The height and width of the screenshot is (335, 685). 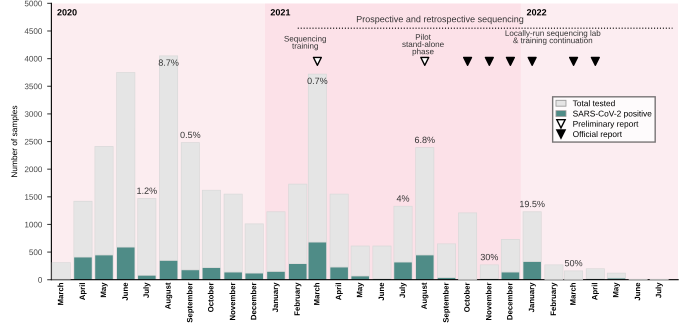 What do you see at coordinates (33, 169) in the screenshot?
I see `y-tick-label: 2000` at bounding box center [33, 169].